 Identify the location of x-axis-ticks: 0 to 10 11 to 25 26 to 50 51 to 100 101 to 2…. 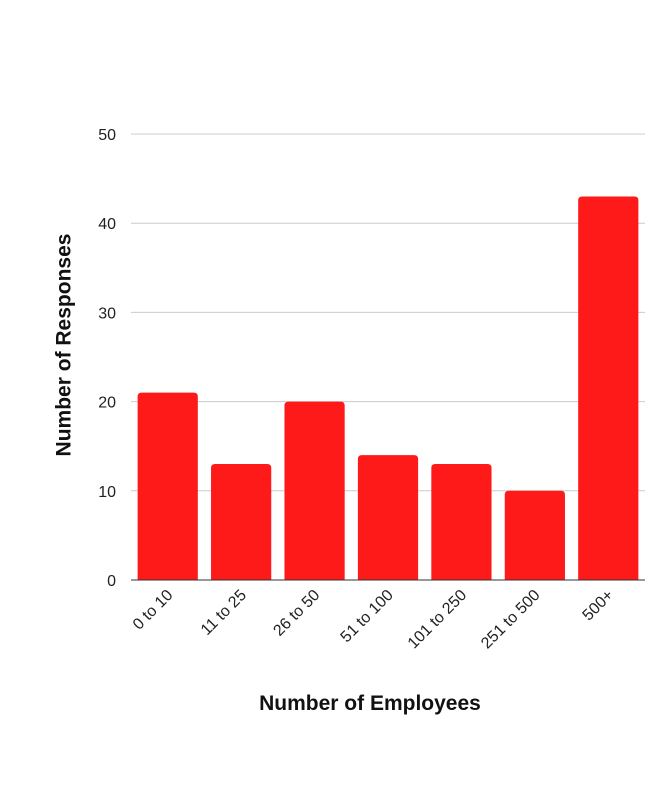
(373, 620).